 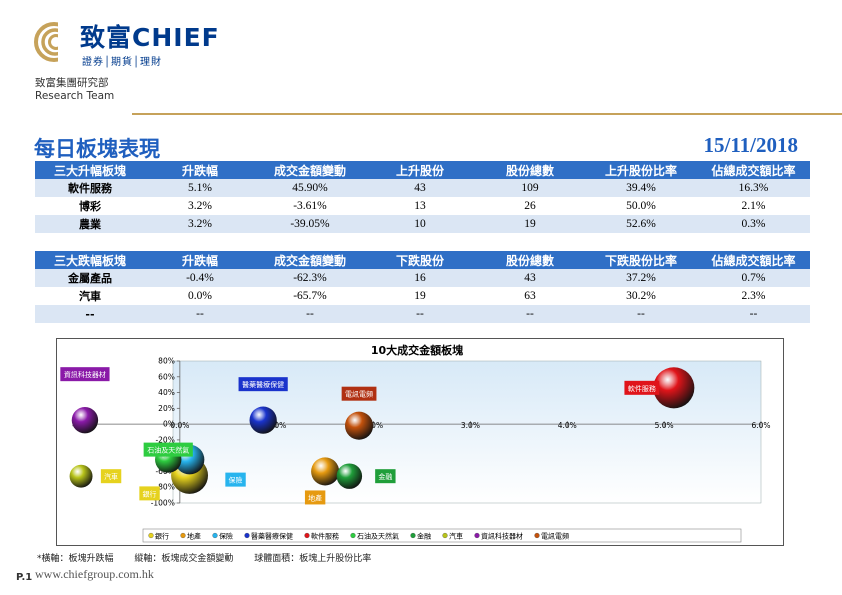 I want to click on brand-tagline: 證券│期貨│理財, so click(x=122, y=62).